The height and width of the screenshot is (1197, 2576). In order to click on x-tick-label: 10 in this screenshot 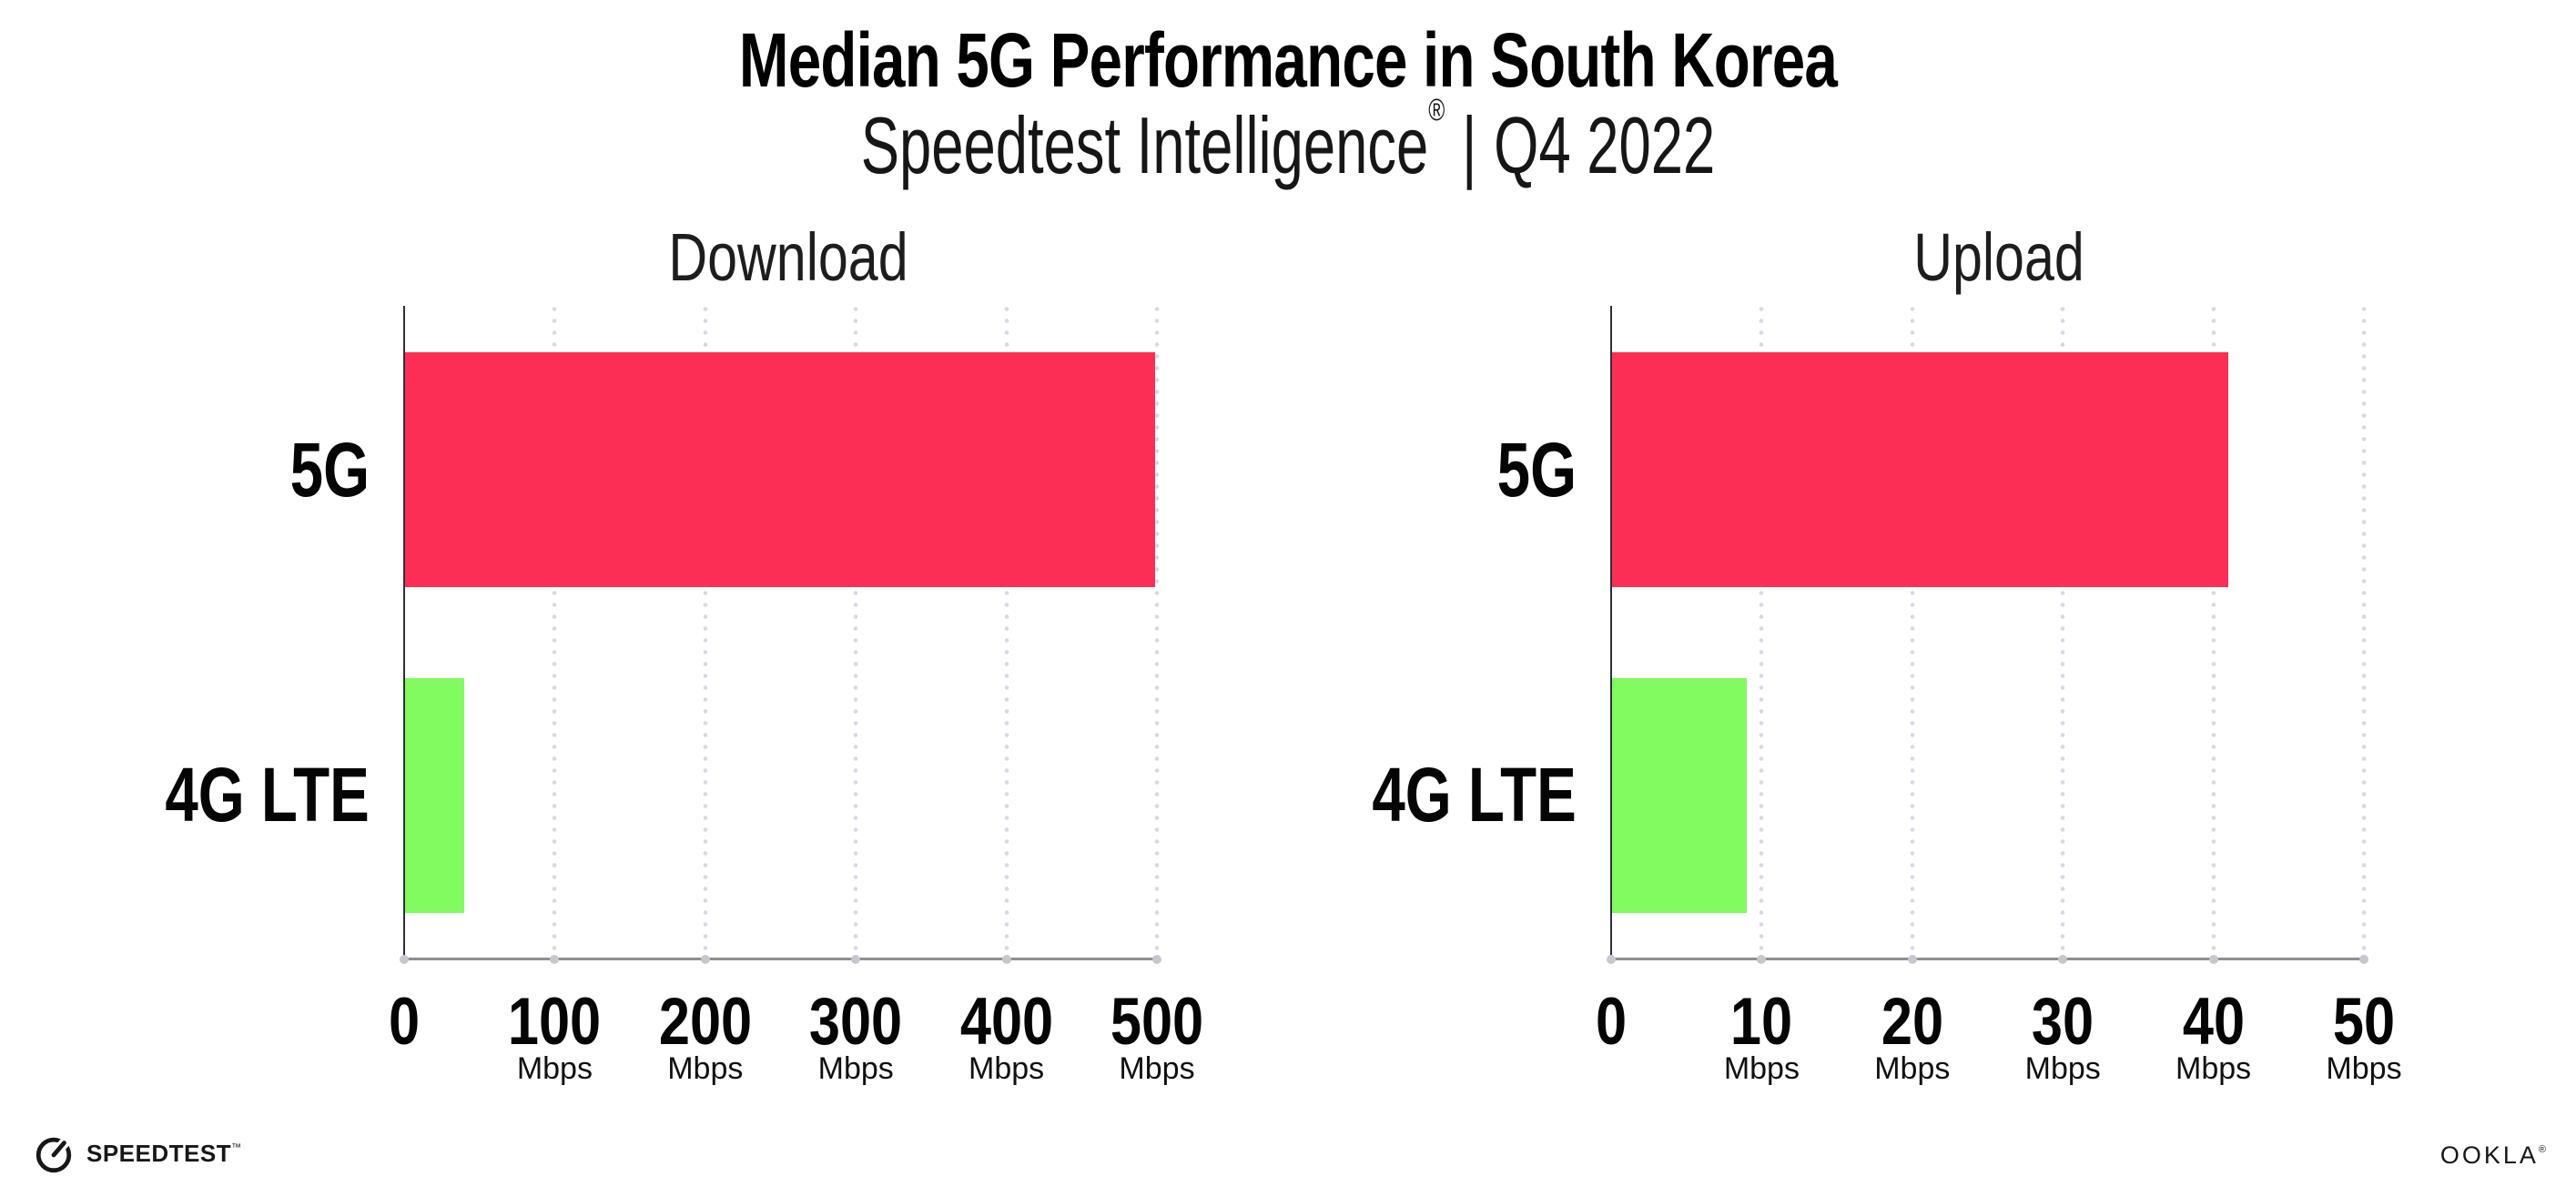, I will do `click(1761, 1022)`.